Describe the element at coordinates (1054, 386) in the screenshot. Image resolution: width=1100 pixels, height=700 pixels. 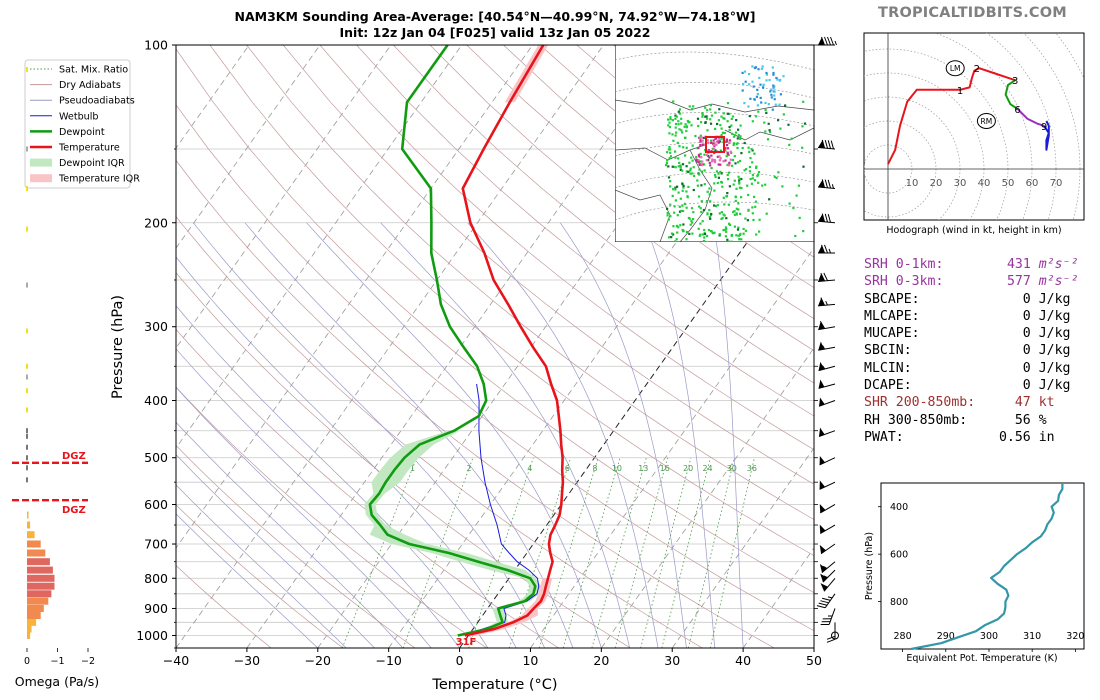
I see `parameter-unit: J/kg` at that location.